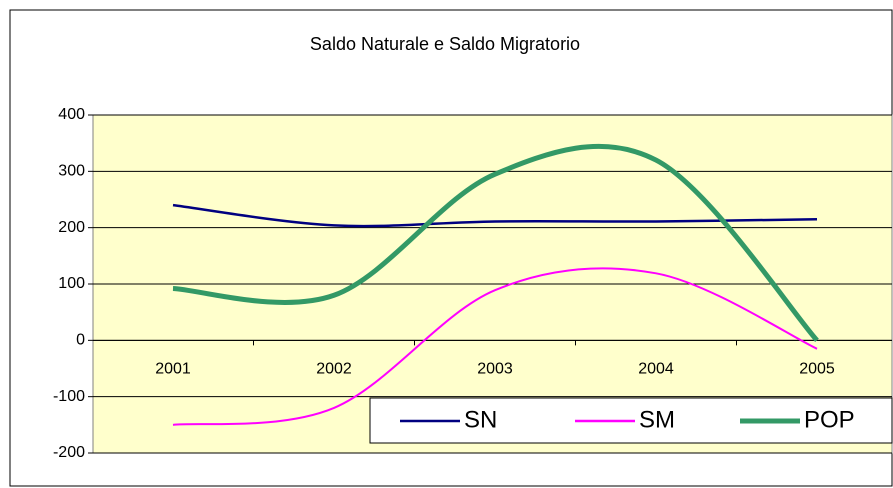 The height and width of the screenshot is (488, 893). I want to click on legend-label: SM, so click(657, 419).